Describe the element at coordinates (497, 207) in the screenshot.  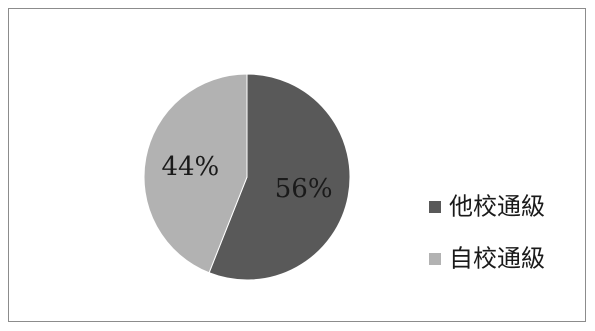
I see `legend-label-1: 他校通級` at that location.